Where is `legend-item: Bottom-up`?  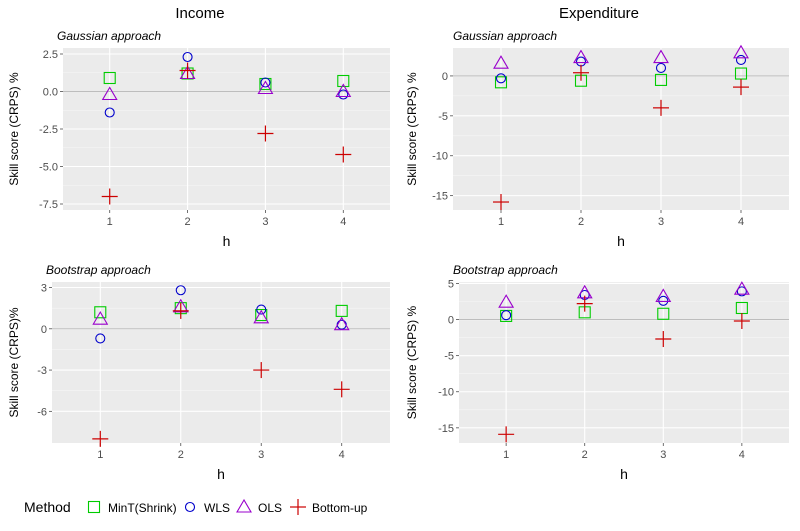
legend-item: Bottom-up is located at coordinates (329, 507).